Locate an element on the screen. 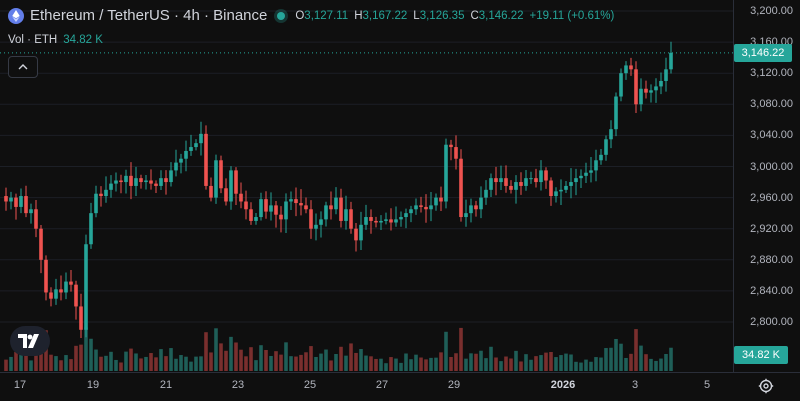 The width and height of the screenshot is (800, 401). tradingview-logo is located at coordinates (30, 341).